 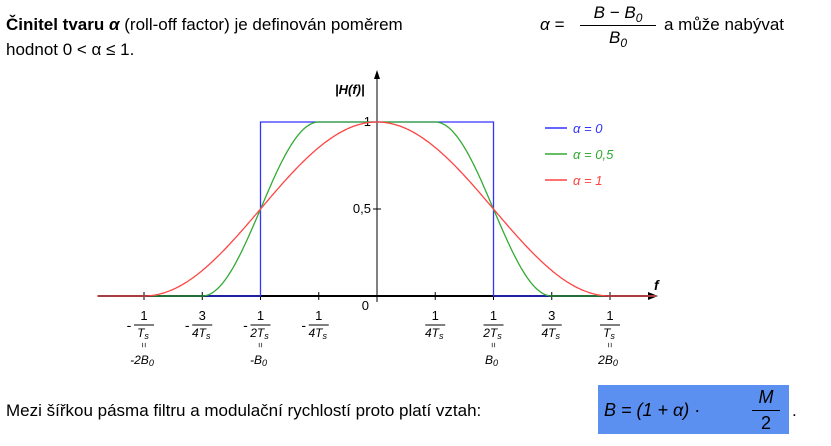 I want to click on outro-formula-fraction: M 2, so click(x=766, y=410).